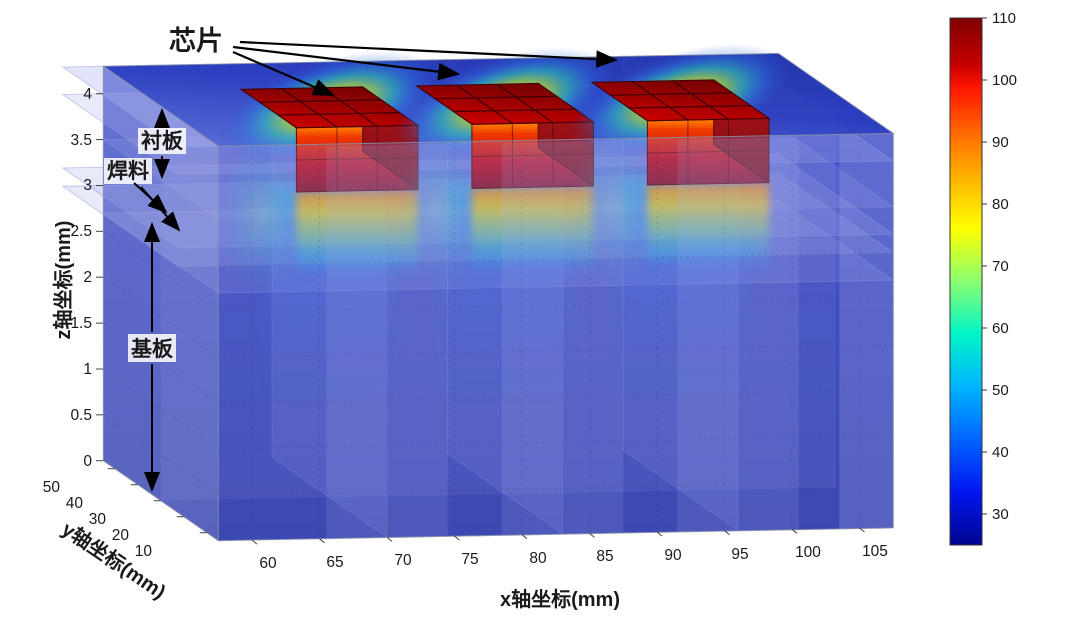 Image resolution: width=1080 pixels, height=636 pixels. I want to click on x-tick-90: 90, so click(673, 555).